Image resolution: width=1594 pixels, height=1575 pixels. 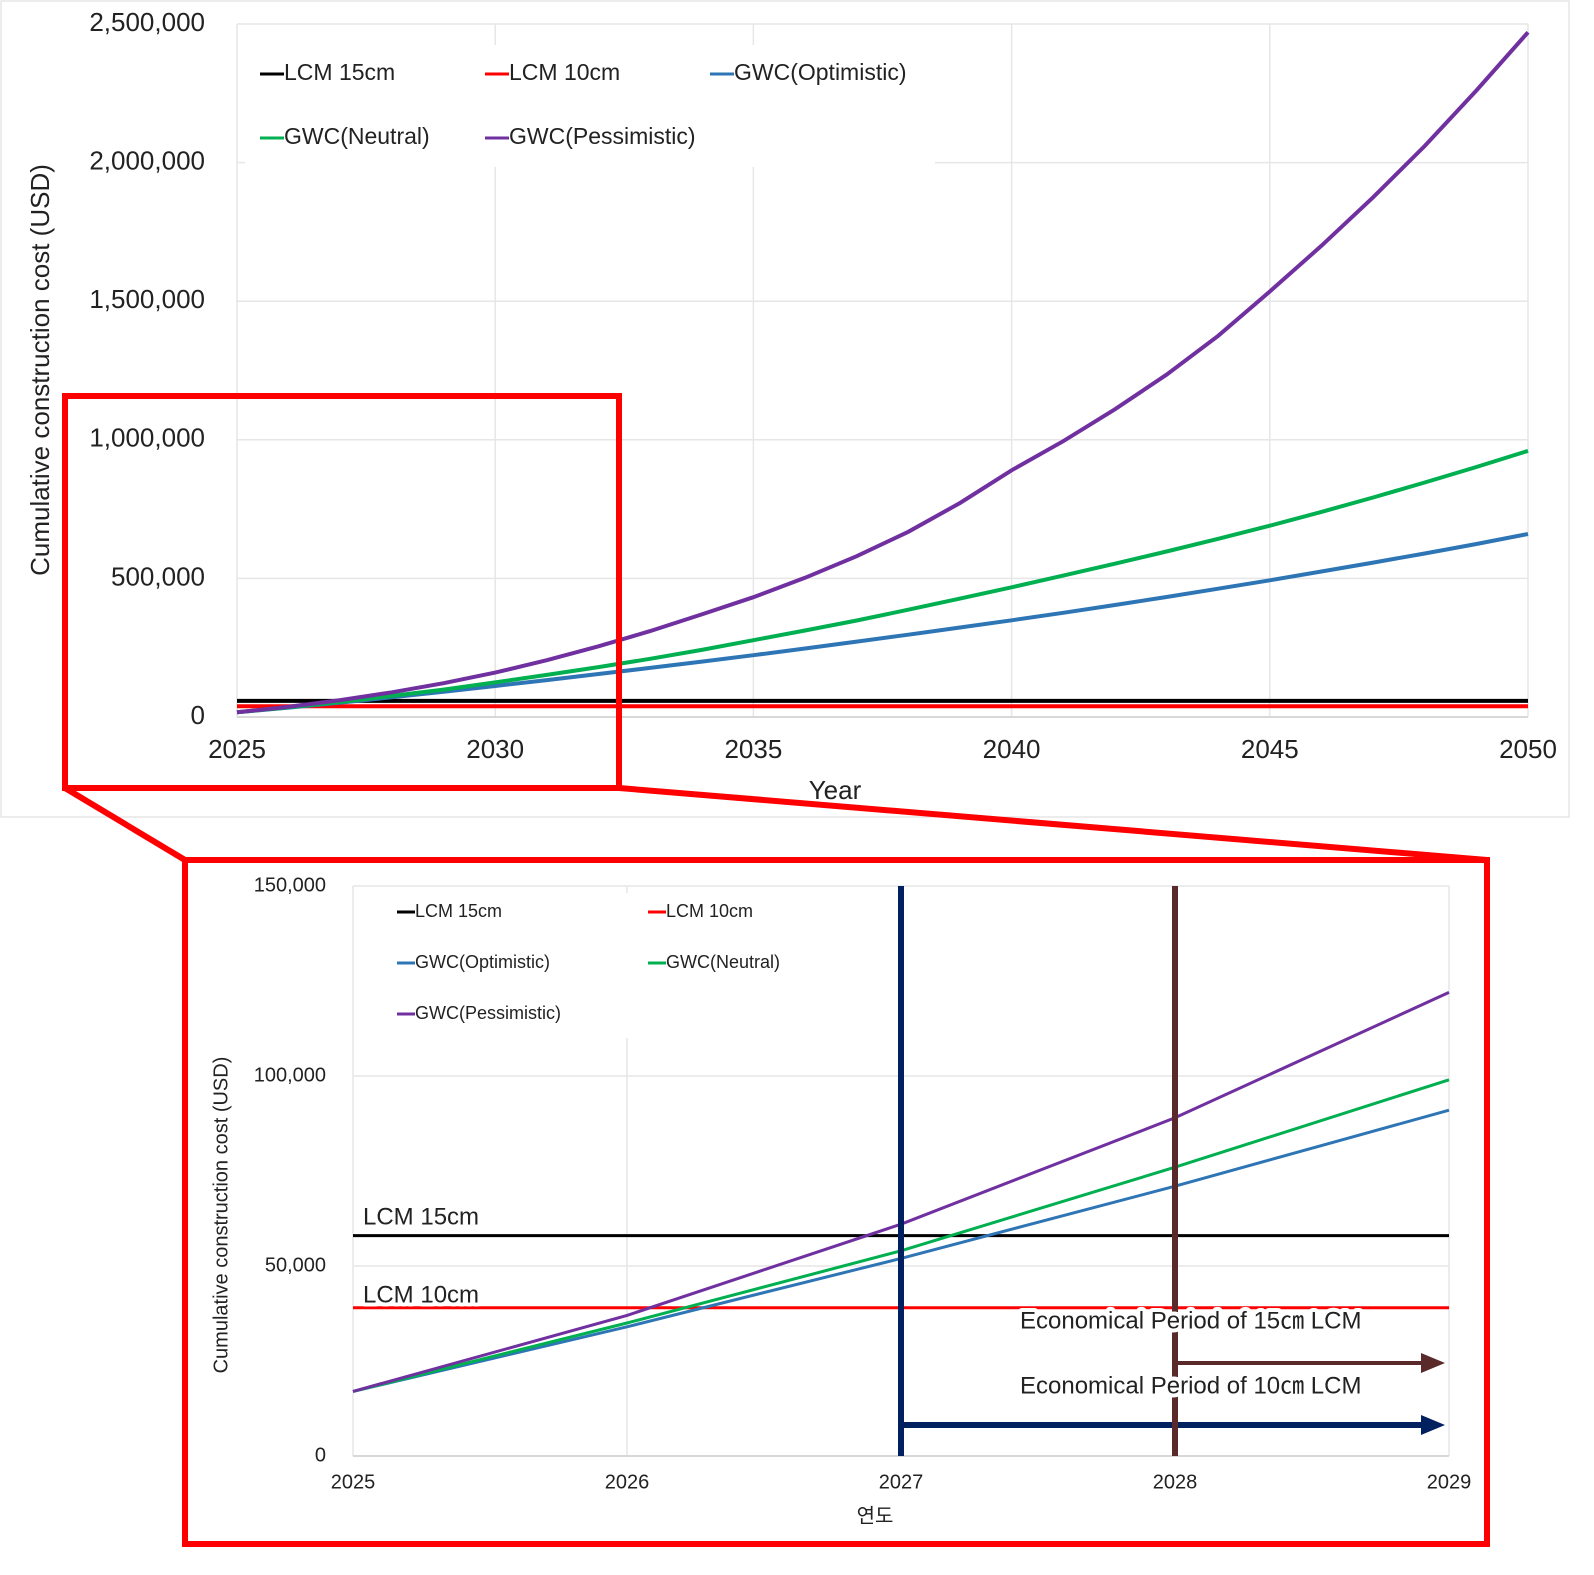 What do you see at coordinates (1190, 1385) in the screenshot?
I see `annotation: Economical Period of 10㎝ LCM` at bounding box center [1190, 1385].